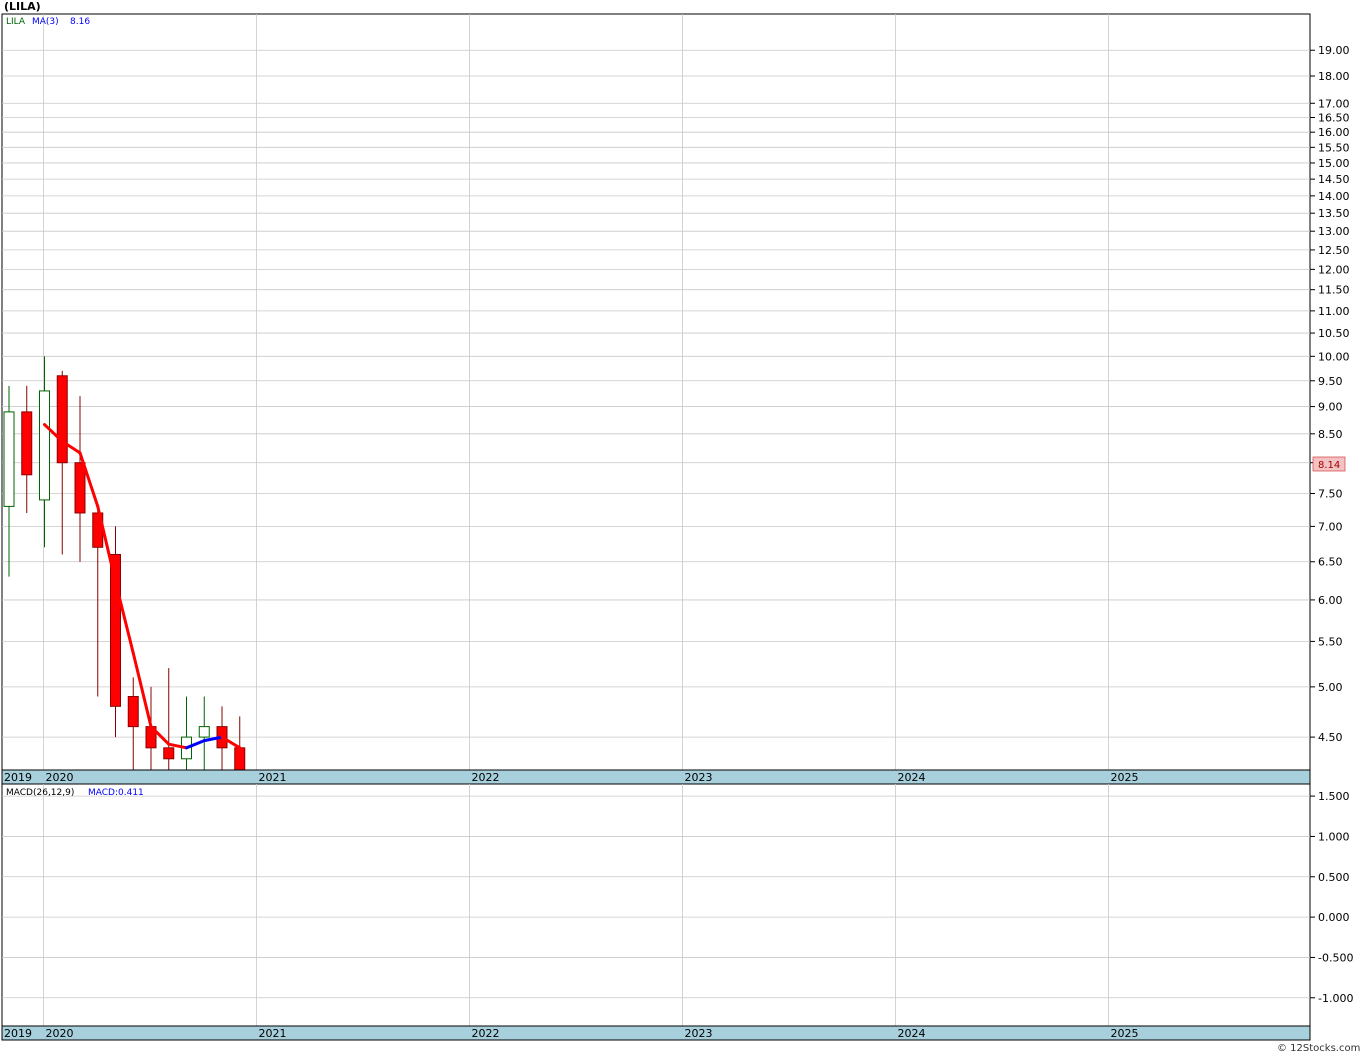 This screenshot has width=1360, height=1060. I want to click on price-x-axis-labels: 2019 2020 2021 2022 2023 2024 2025, so click(571, 777).